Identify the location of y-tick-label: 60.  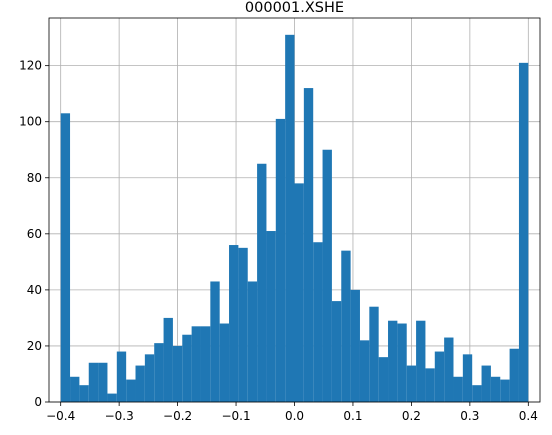
(34, 234).